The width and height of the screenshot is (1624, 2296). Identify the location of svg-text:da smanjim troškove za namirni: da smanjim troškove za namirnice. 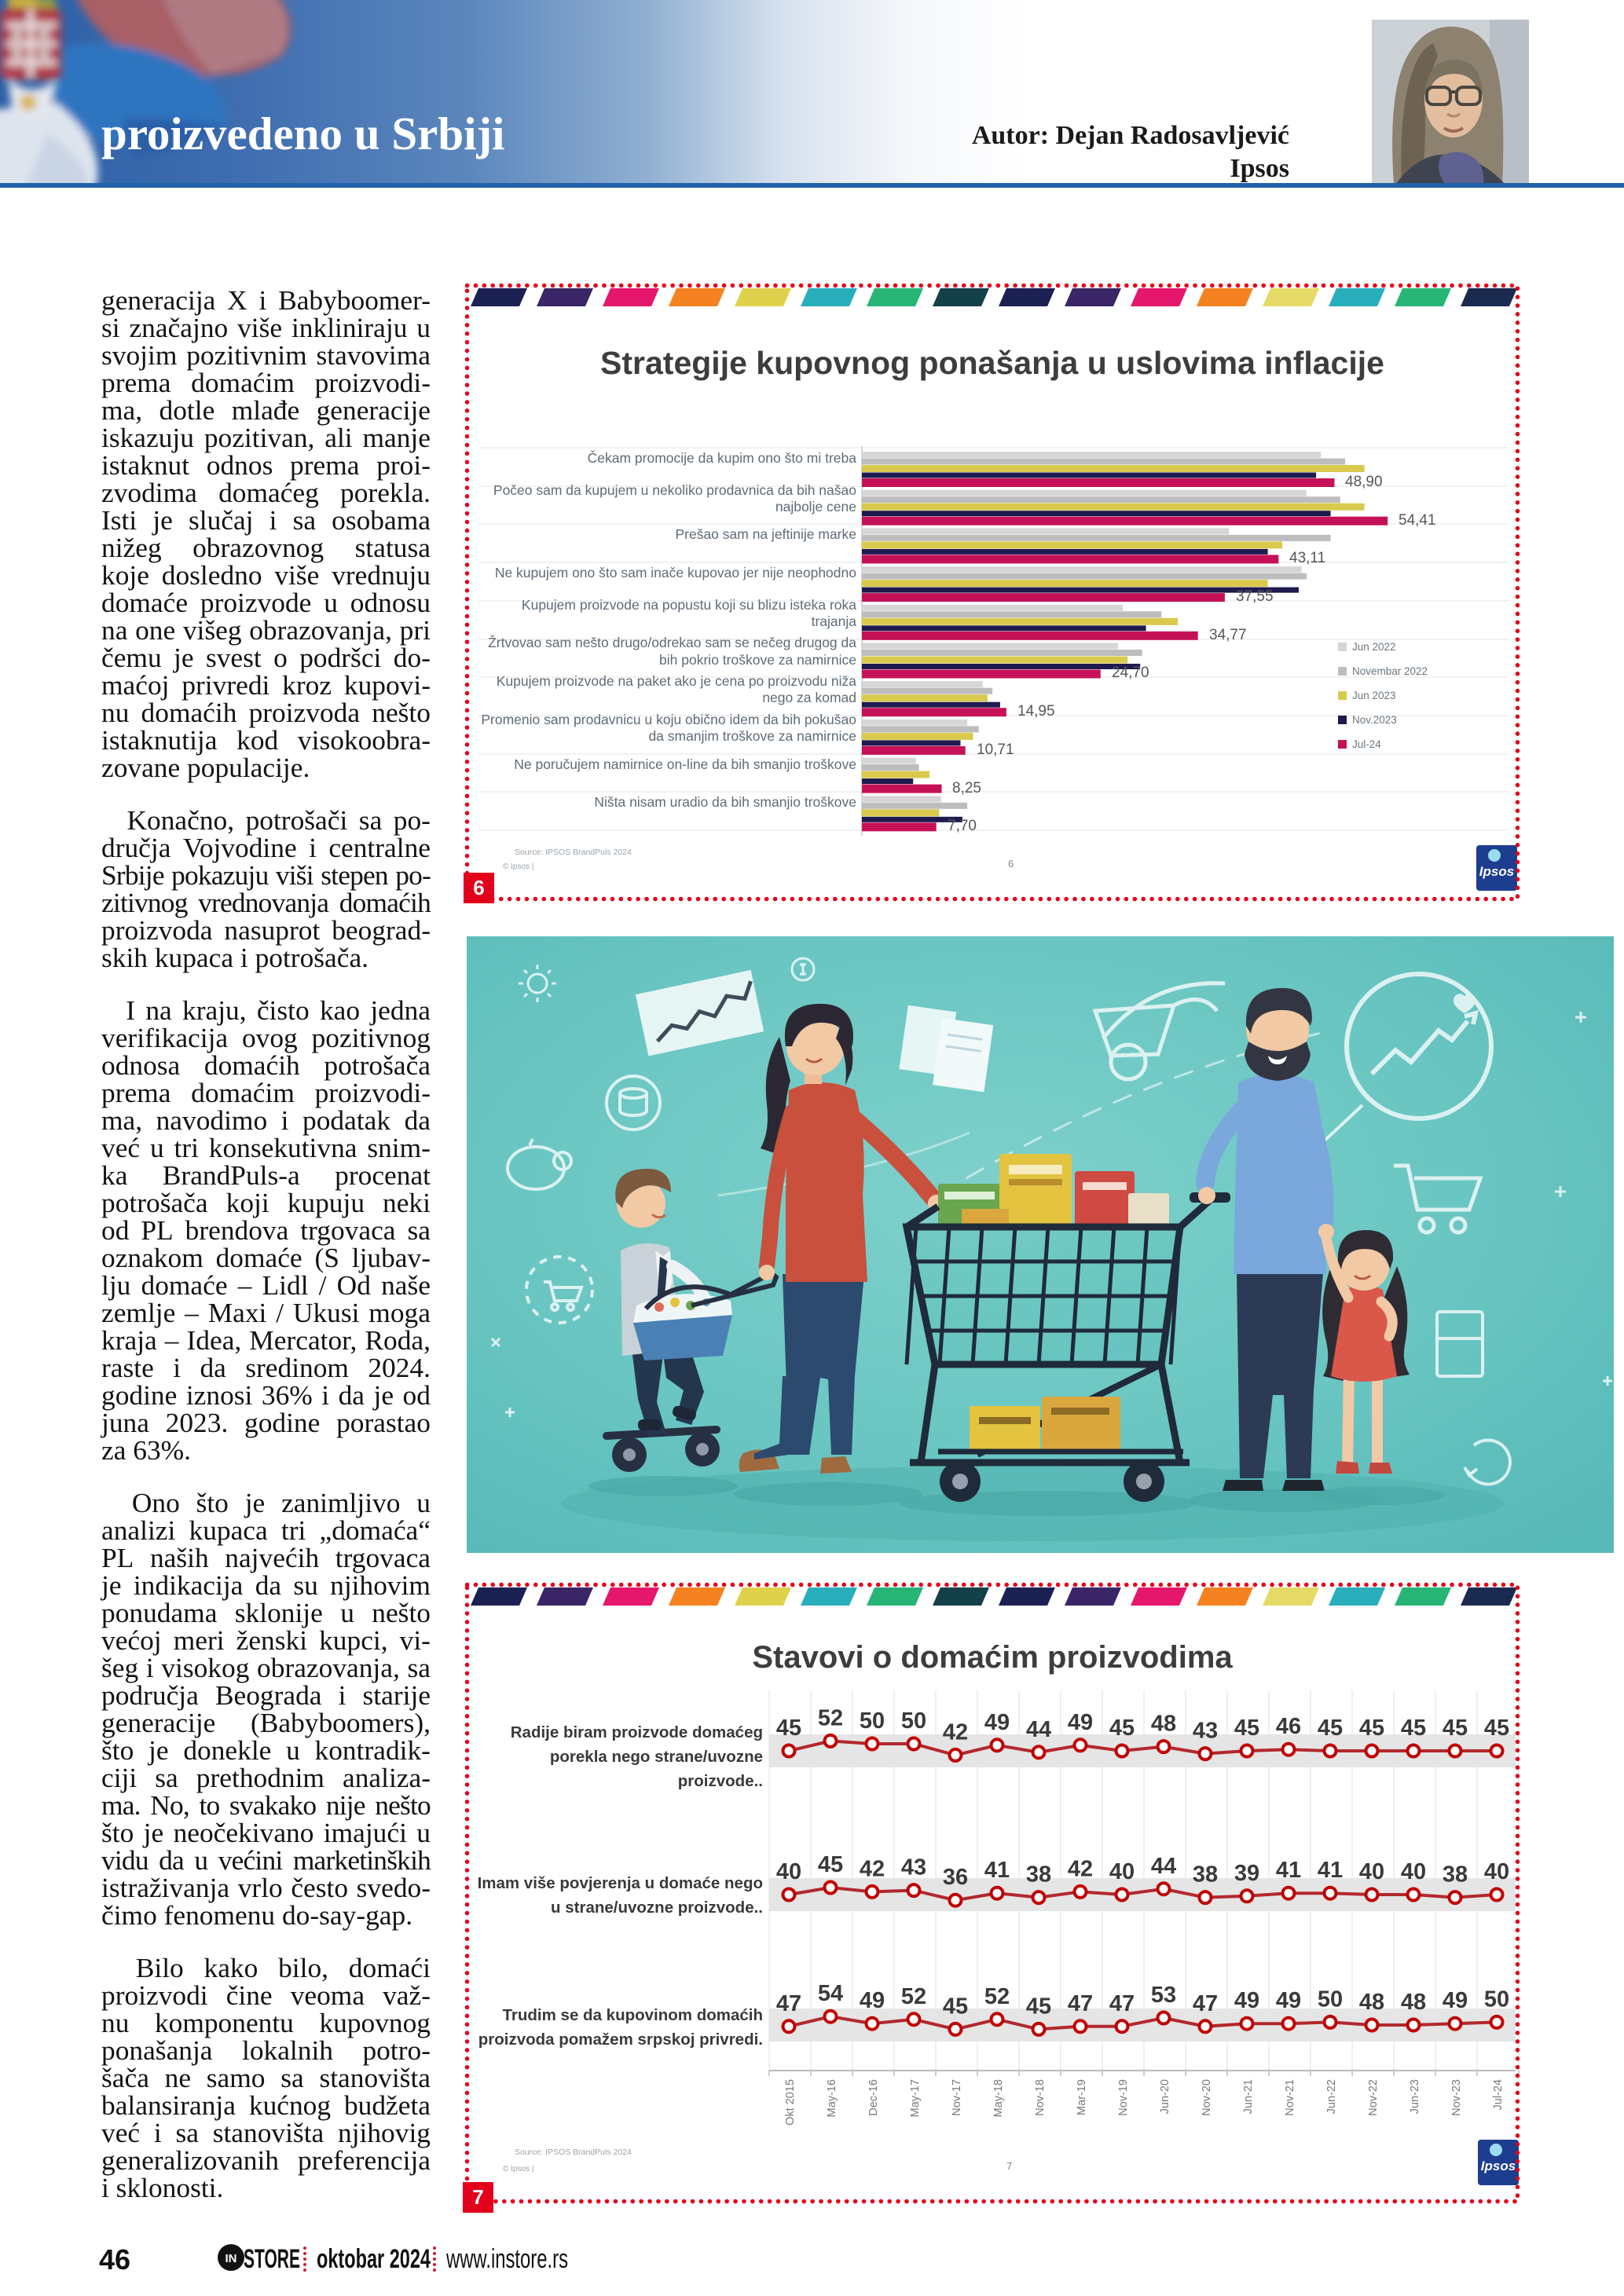
(752, 736).